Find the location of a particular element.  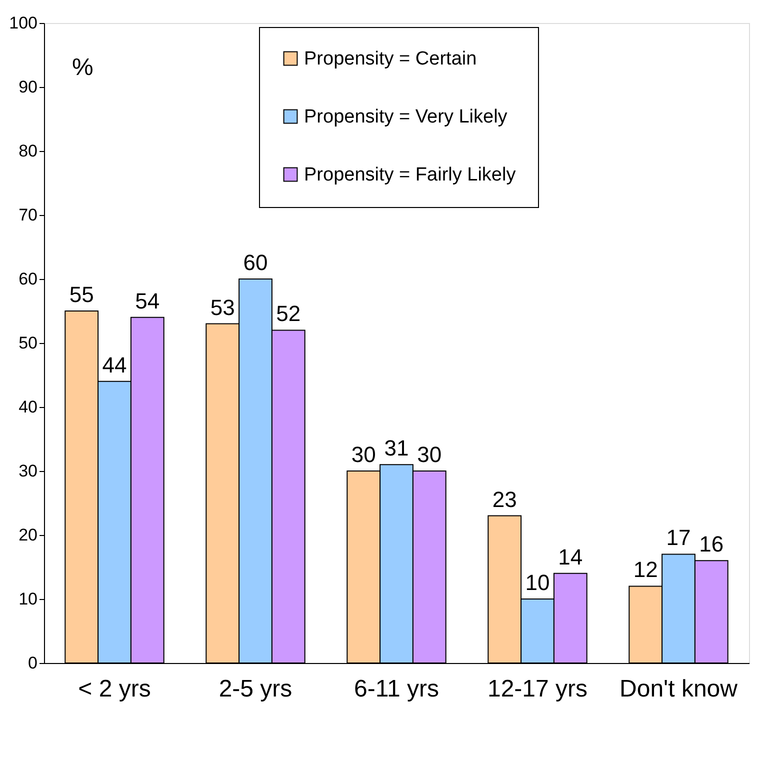

y-tick-label: 100 is located at coordinates (23, 23).